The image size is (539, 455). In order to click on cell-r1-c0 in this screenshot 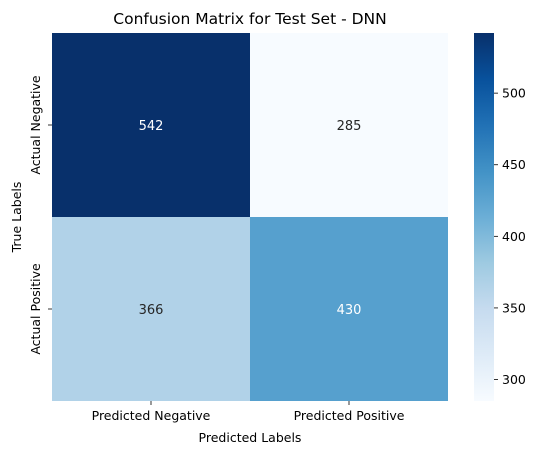, I will do `click(151, 309)`.